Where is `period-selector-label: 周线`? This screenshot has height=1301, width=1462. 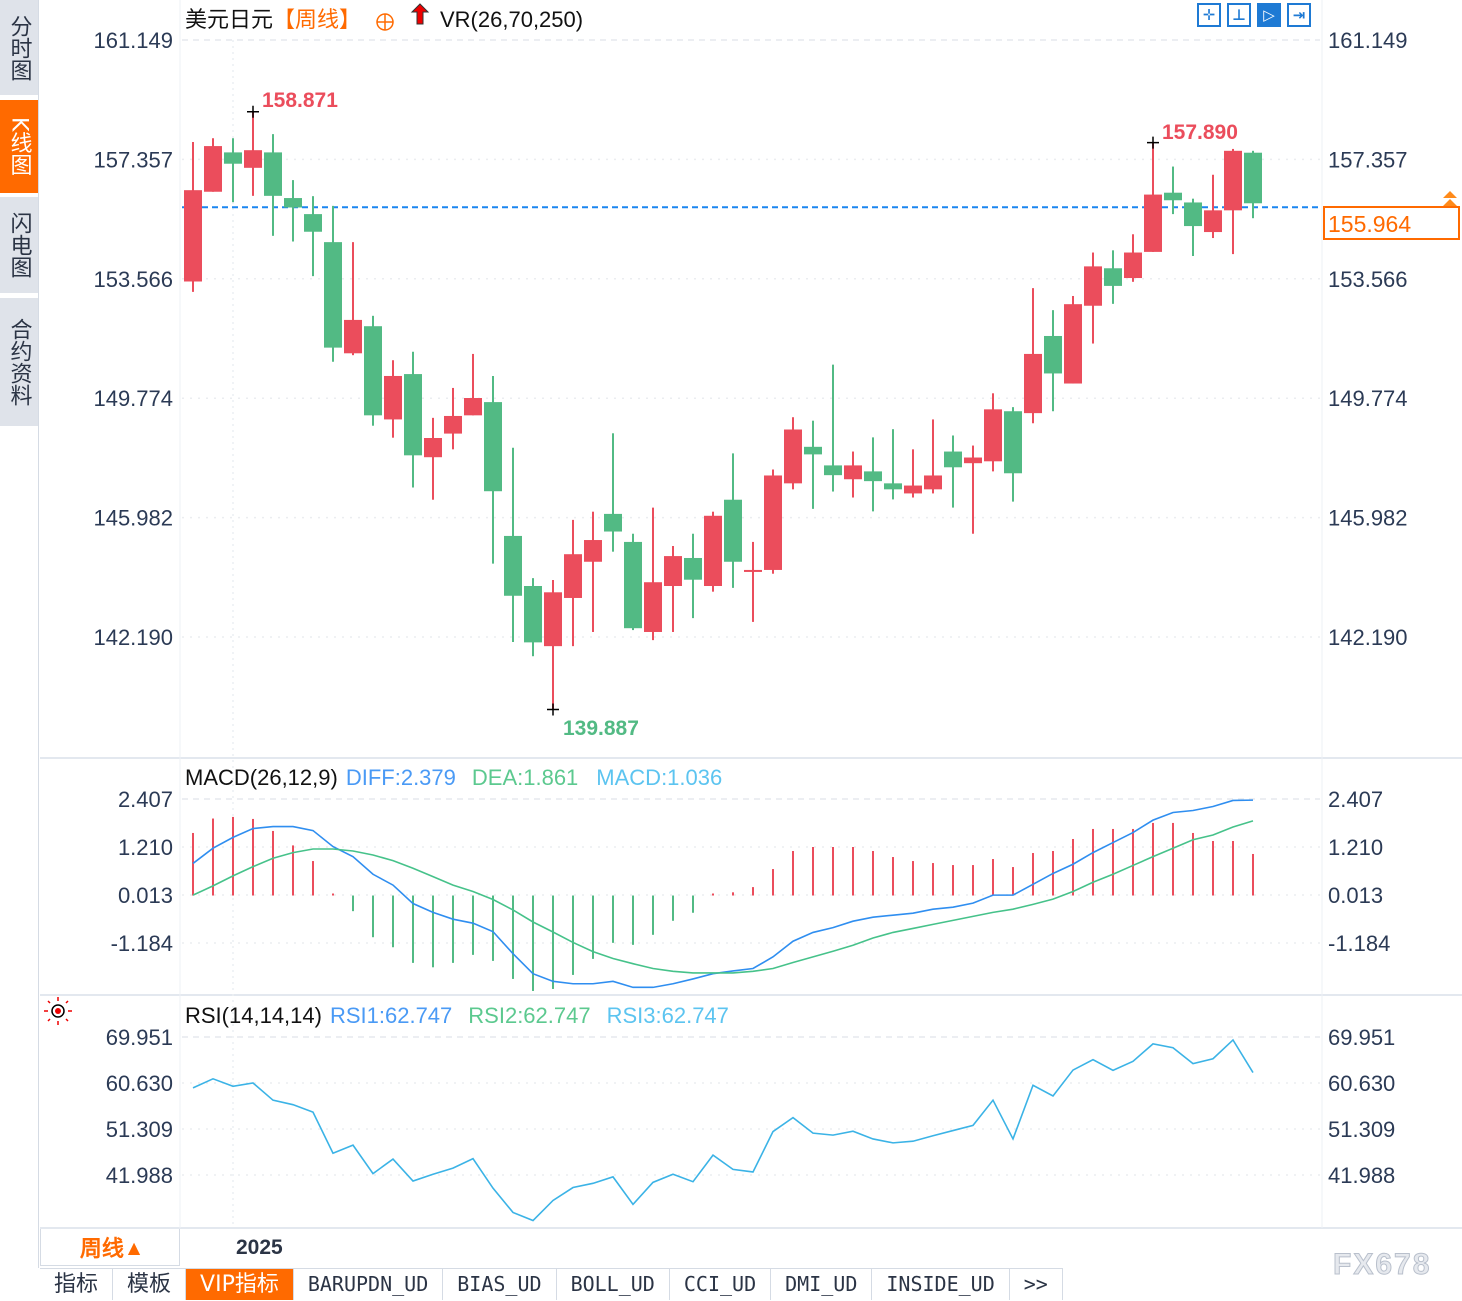 period-selector-label: 周线 is located at coordinates (101, 1249).